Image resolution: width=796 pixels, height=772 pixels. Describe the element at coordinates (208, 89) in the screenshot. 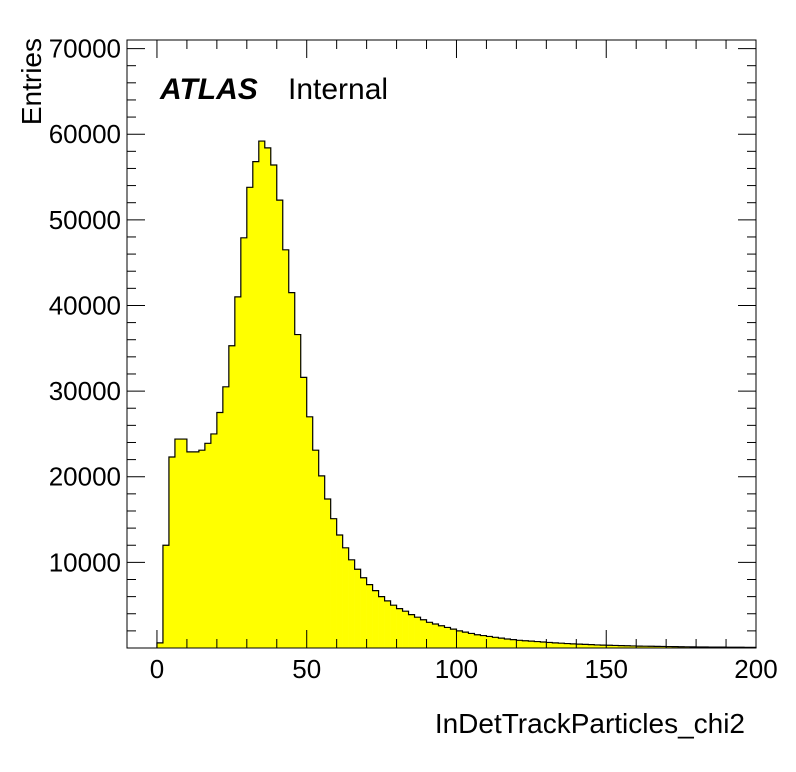

I see `atlas-label: ATLAS` at that location.